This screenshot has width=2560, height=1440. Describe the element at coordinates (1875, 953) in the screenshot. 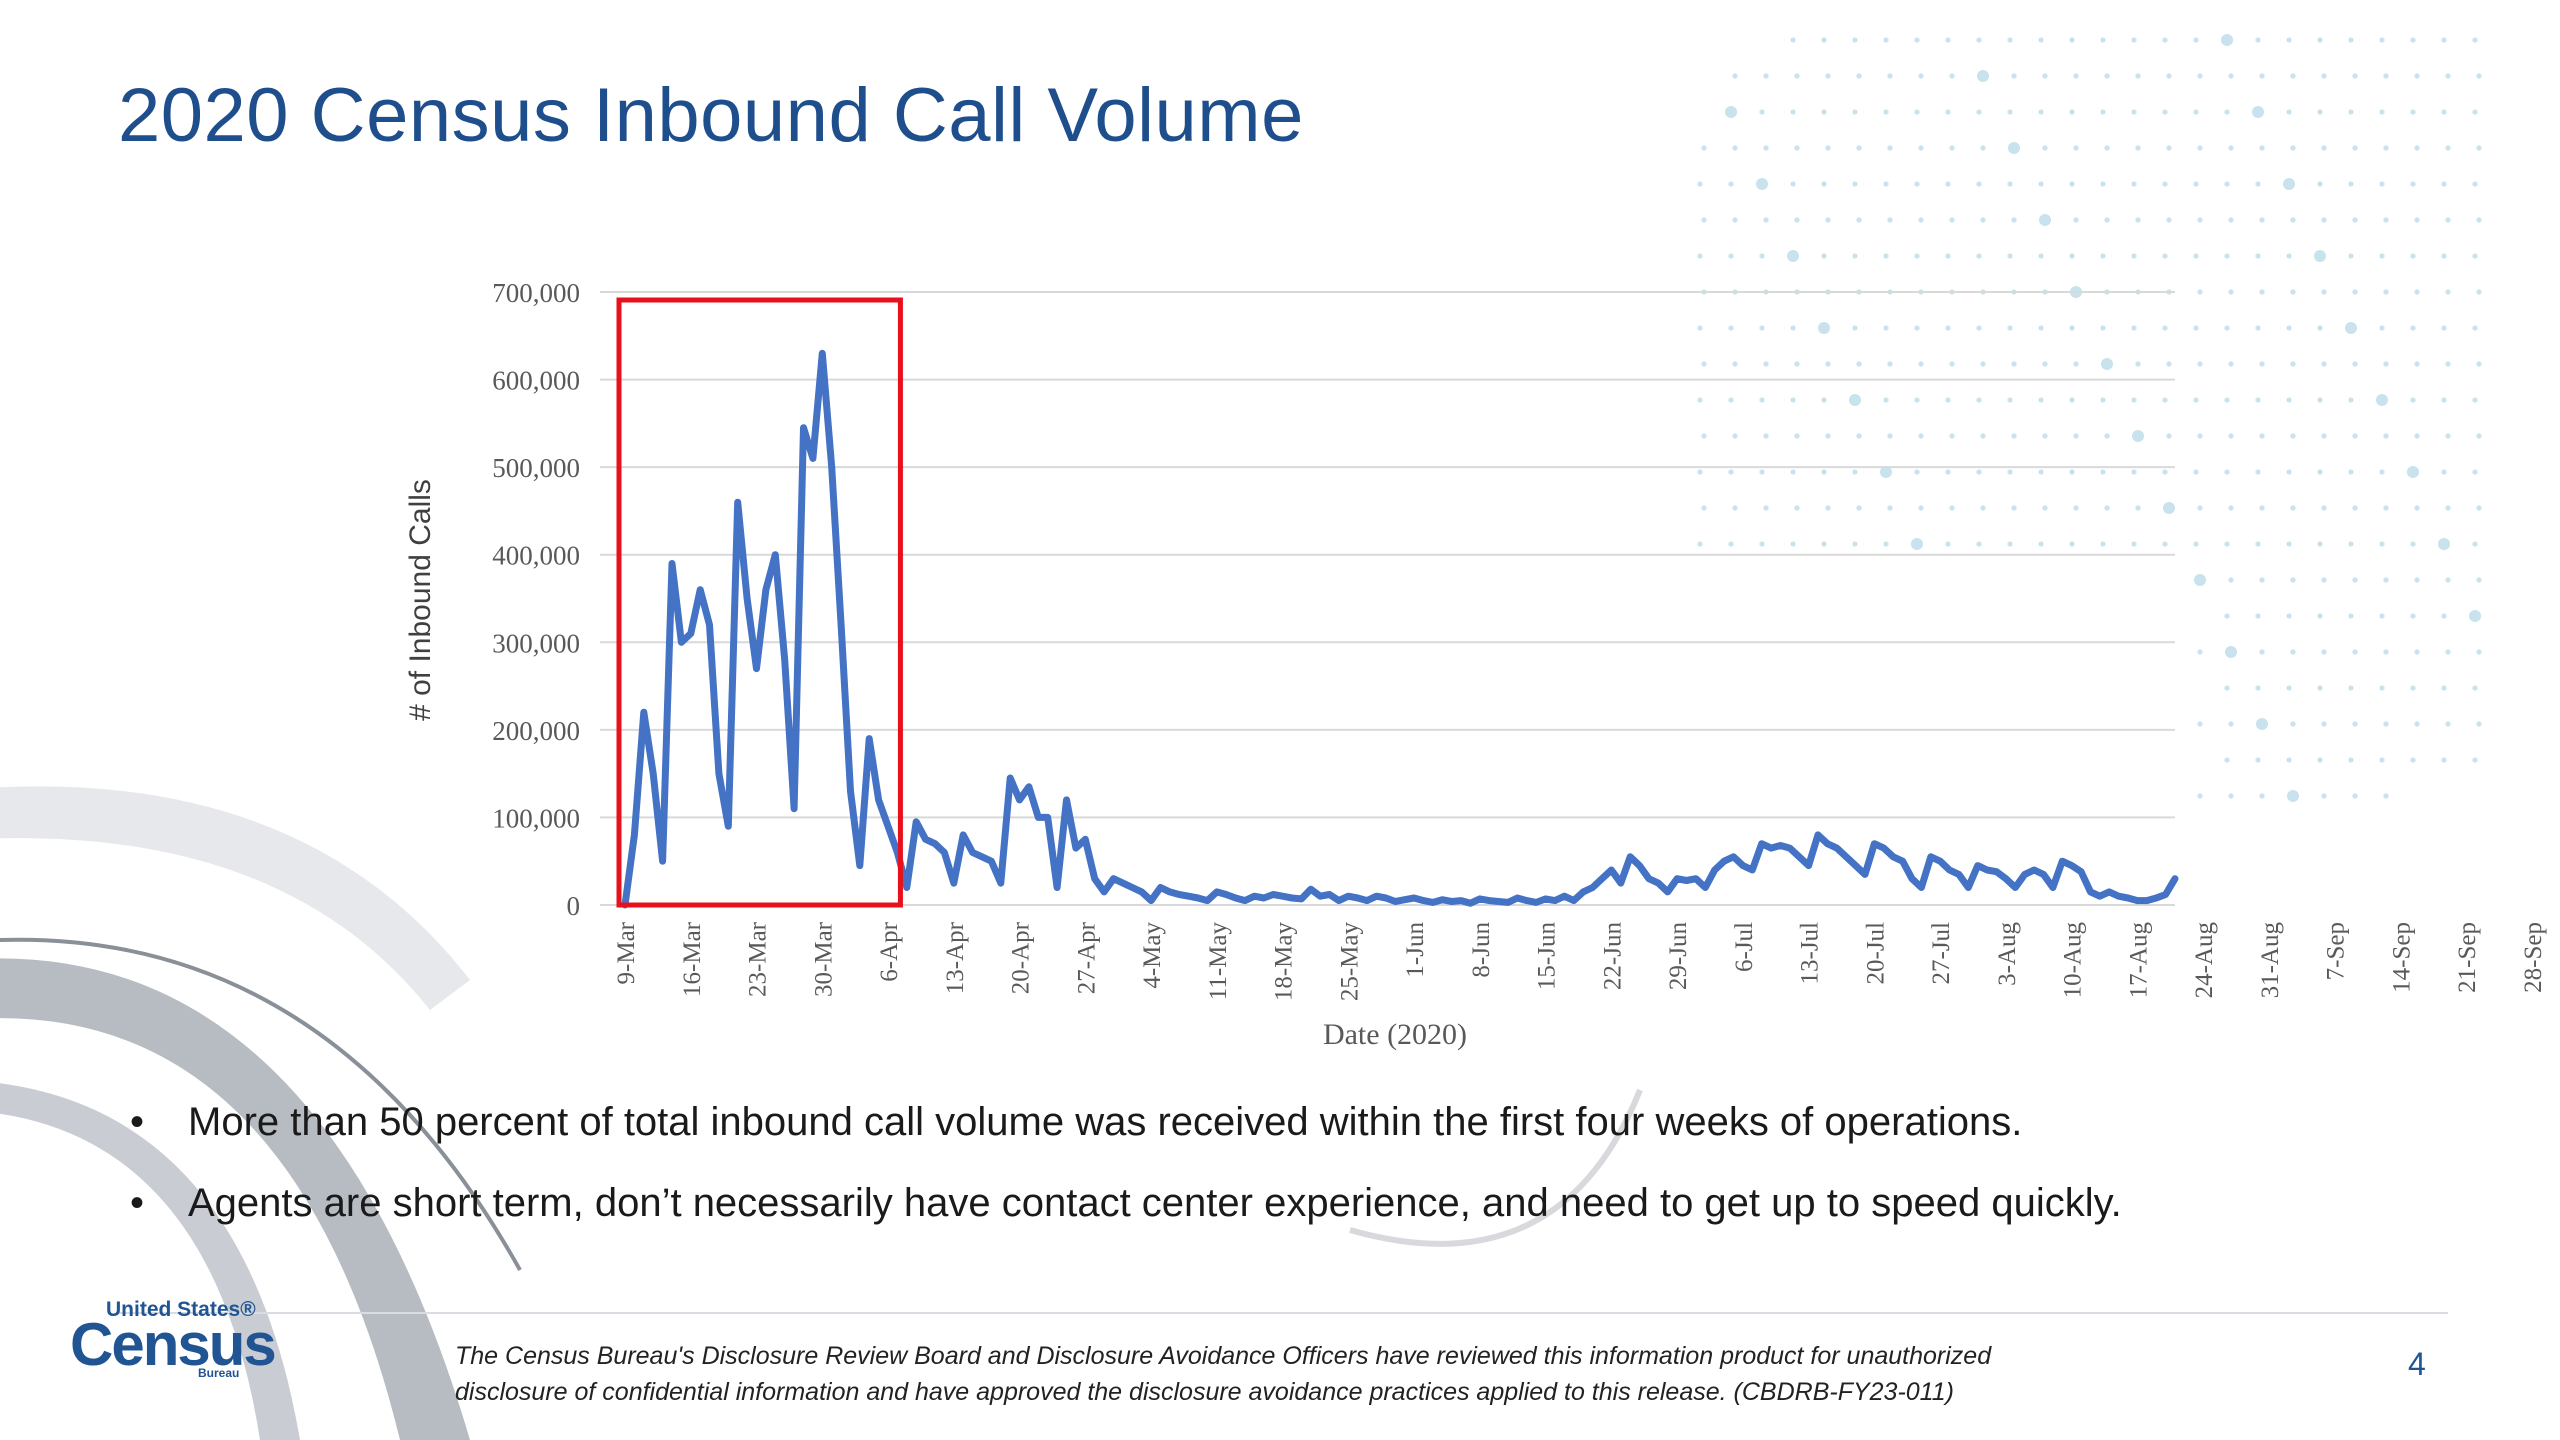

I see `x-tick-label: 20-Jul` at that location.